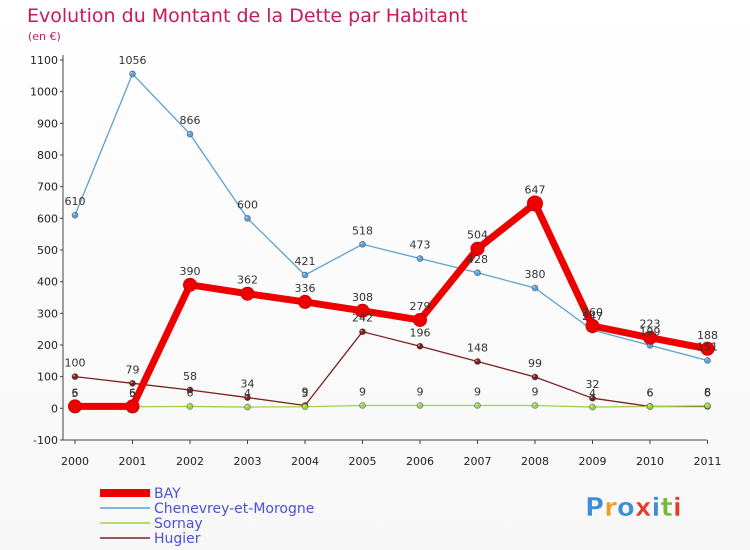  What do you see at coordinates (592, 312) in the screenshot?
I see `data-label-bay: 260` at bounding box center [592, 312].